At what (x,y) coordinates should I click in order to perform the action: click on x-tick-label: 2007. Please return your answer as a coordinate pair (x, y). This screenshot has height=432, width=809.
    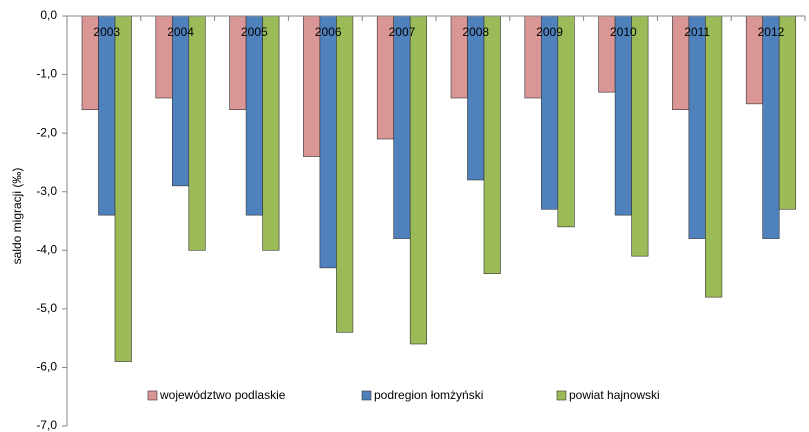
    Looking at the image, I should click on (402, 32).